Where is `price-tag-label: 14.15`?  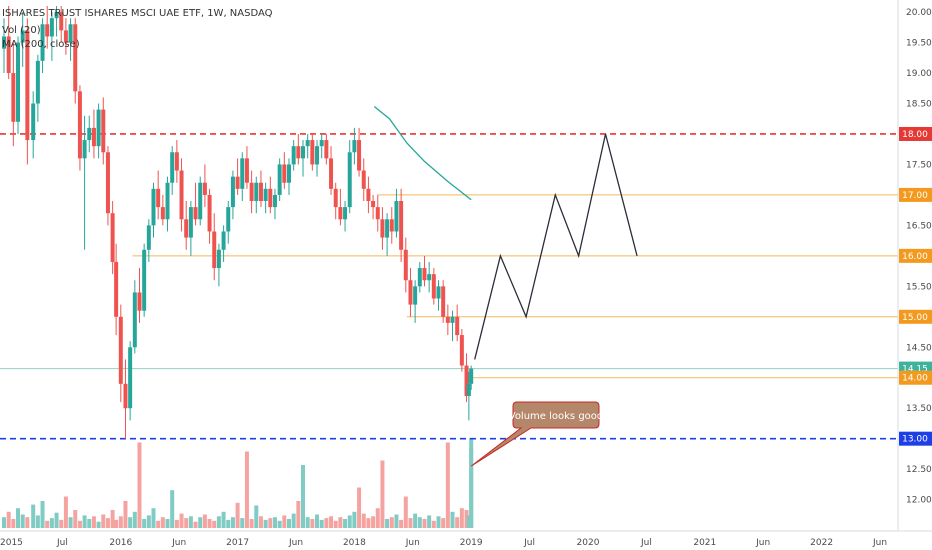
price-tag-label: 14.15 is located at coordinates (915, 370).